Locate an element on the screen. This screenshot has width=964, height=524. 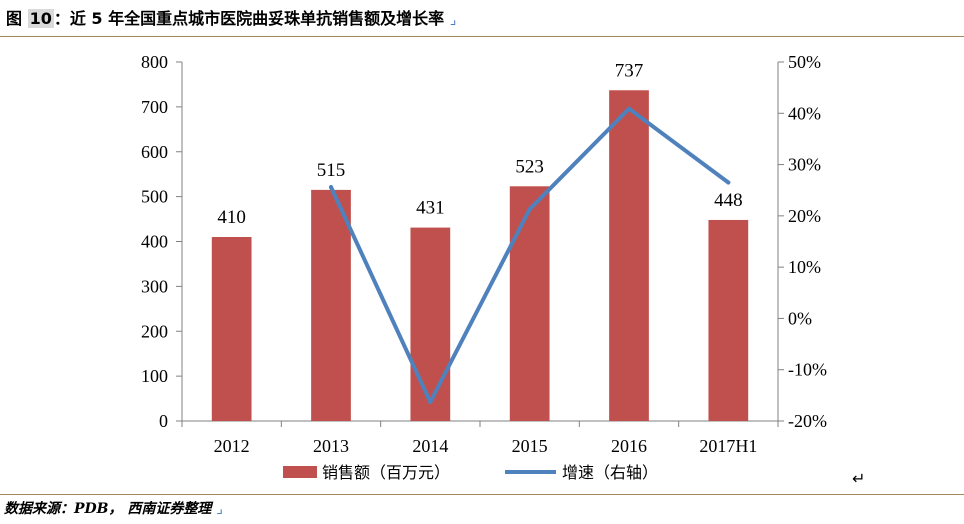
y-left-tick-label: 400 is located at coordinates (154, 242).